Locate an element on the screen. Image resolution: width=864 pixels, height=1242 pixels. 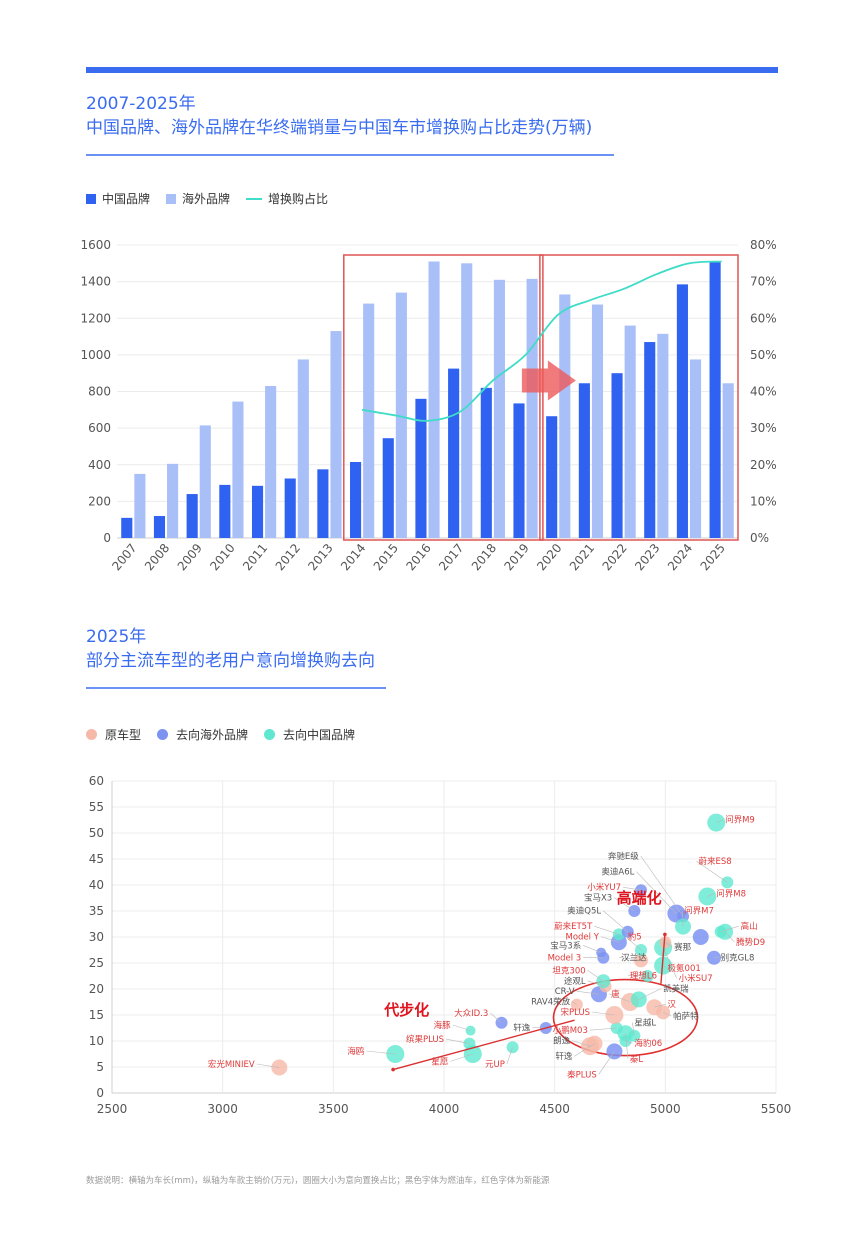
point-label: 元UP is located at coordinates (495, 1065).